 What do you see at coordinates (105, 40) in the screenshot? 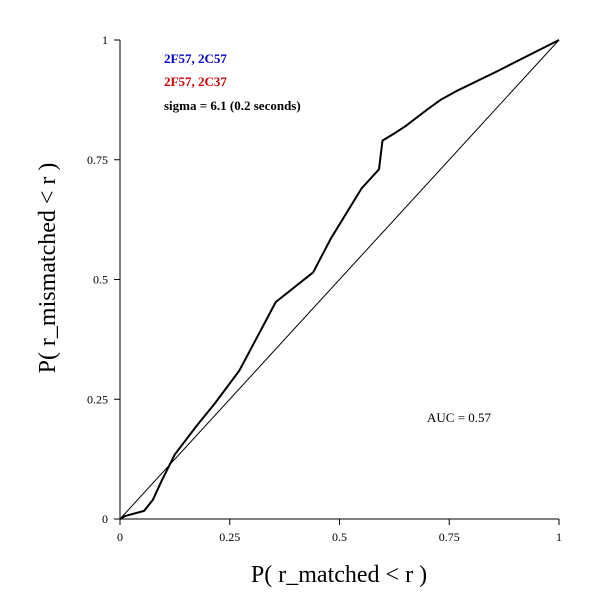
I see `y-tick-label-4: 1` at bounding box center [105, 40].